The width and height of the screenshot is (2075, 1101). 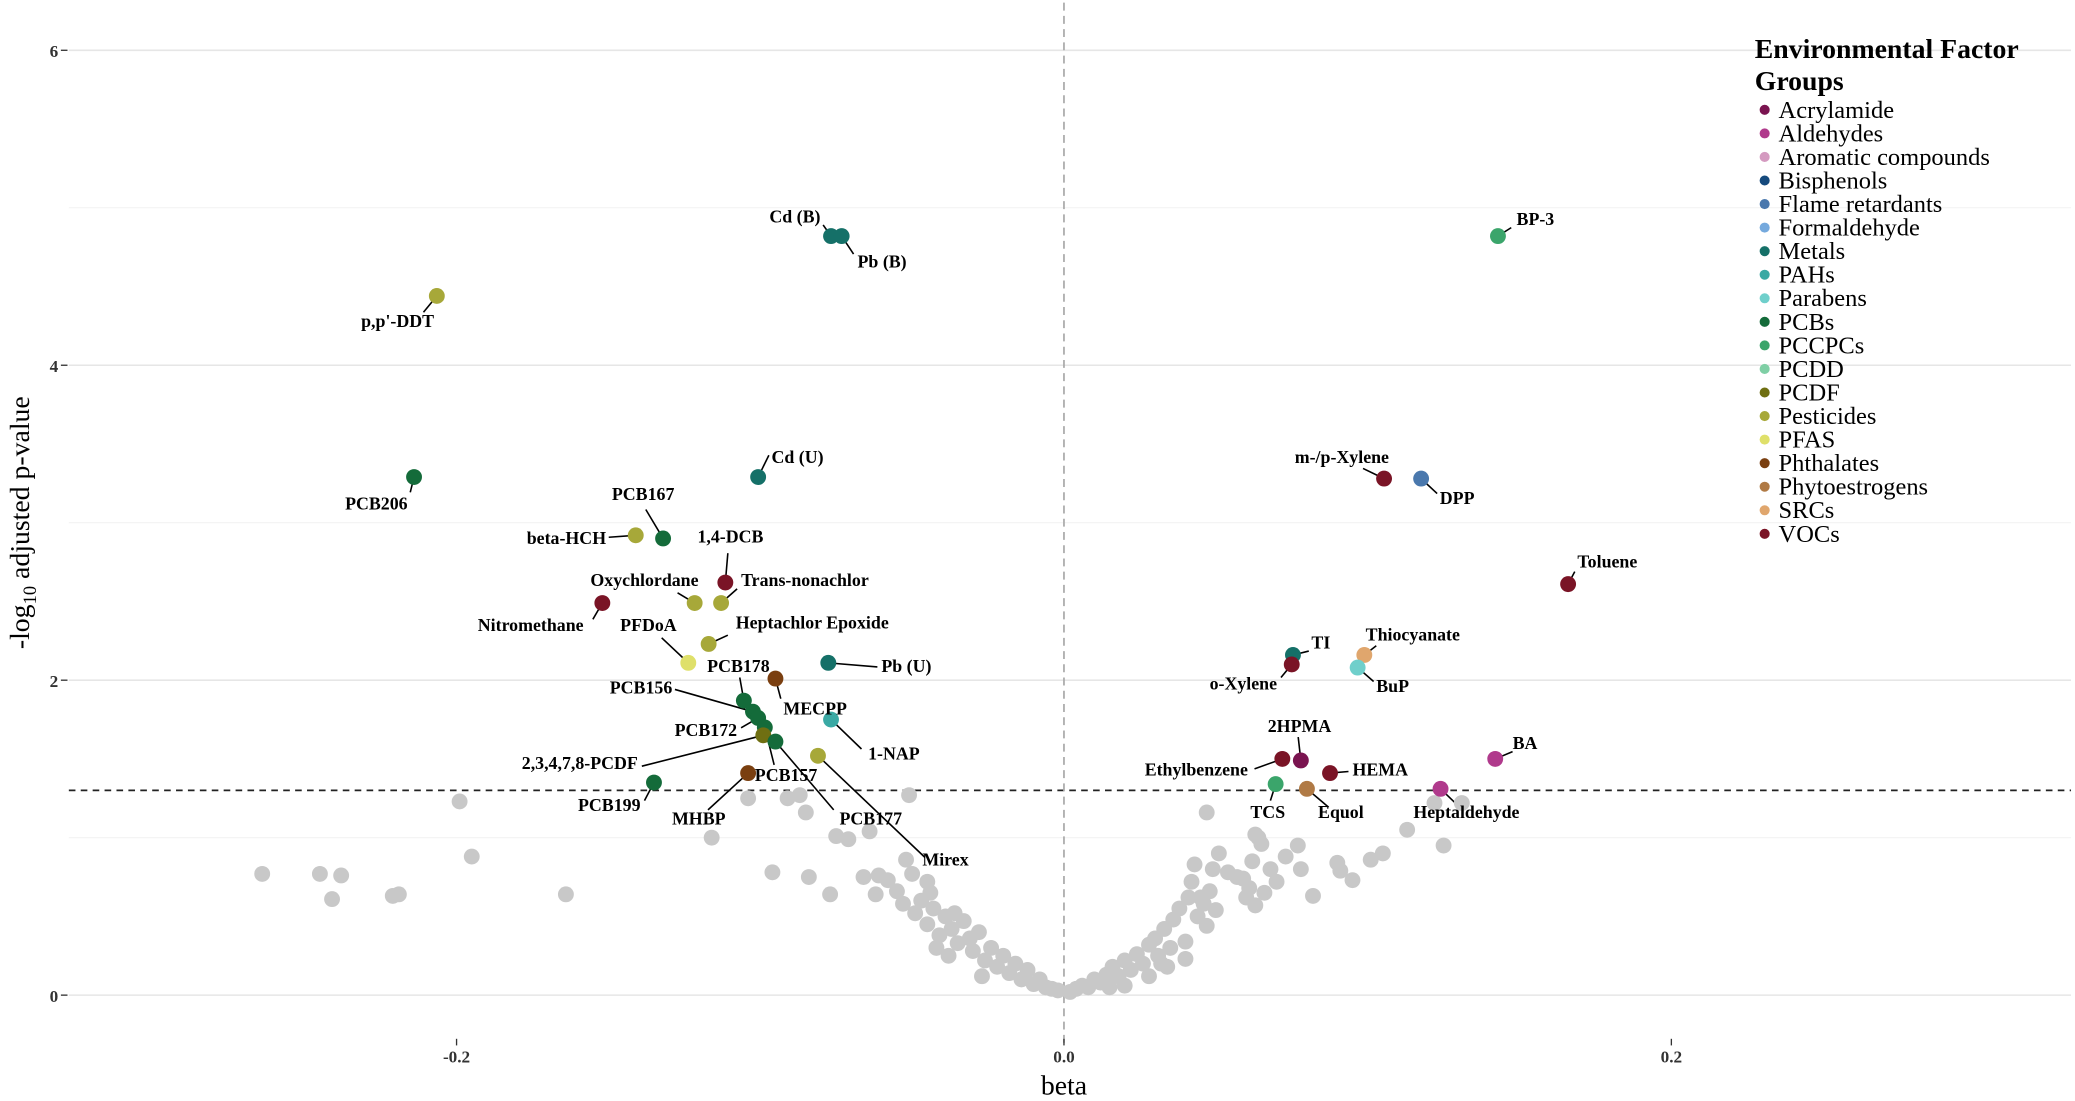 I want to click on legend-item-label: Parabens, so click(x=1823, y=298).